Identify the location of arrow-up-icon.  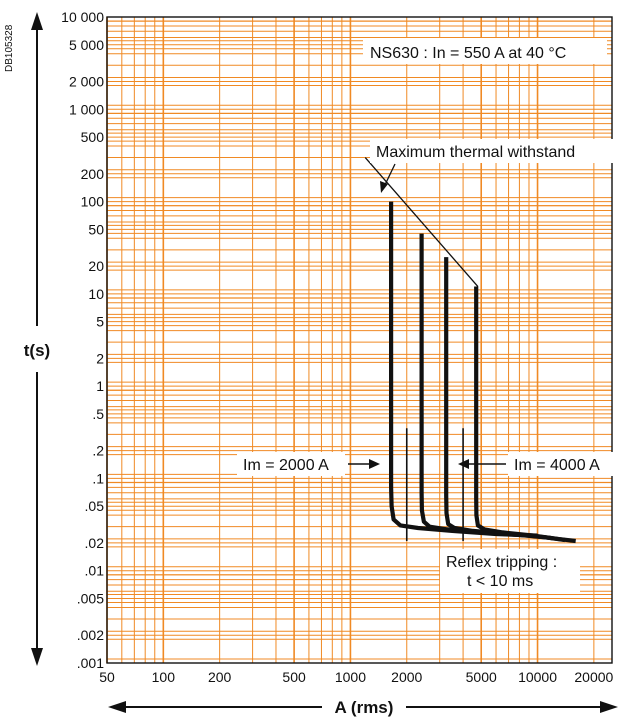
(37, 21).